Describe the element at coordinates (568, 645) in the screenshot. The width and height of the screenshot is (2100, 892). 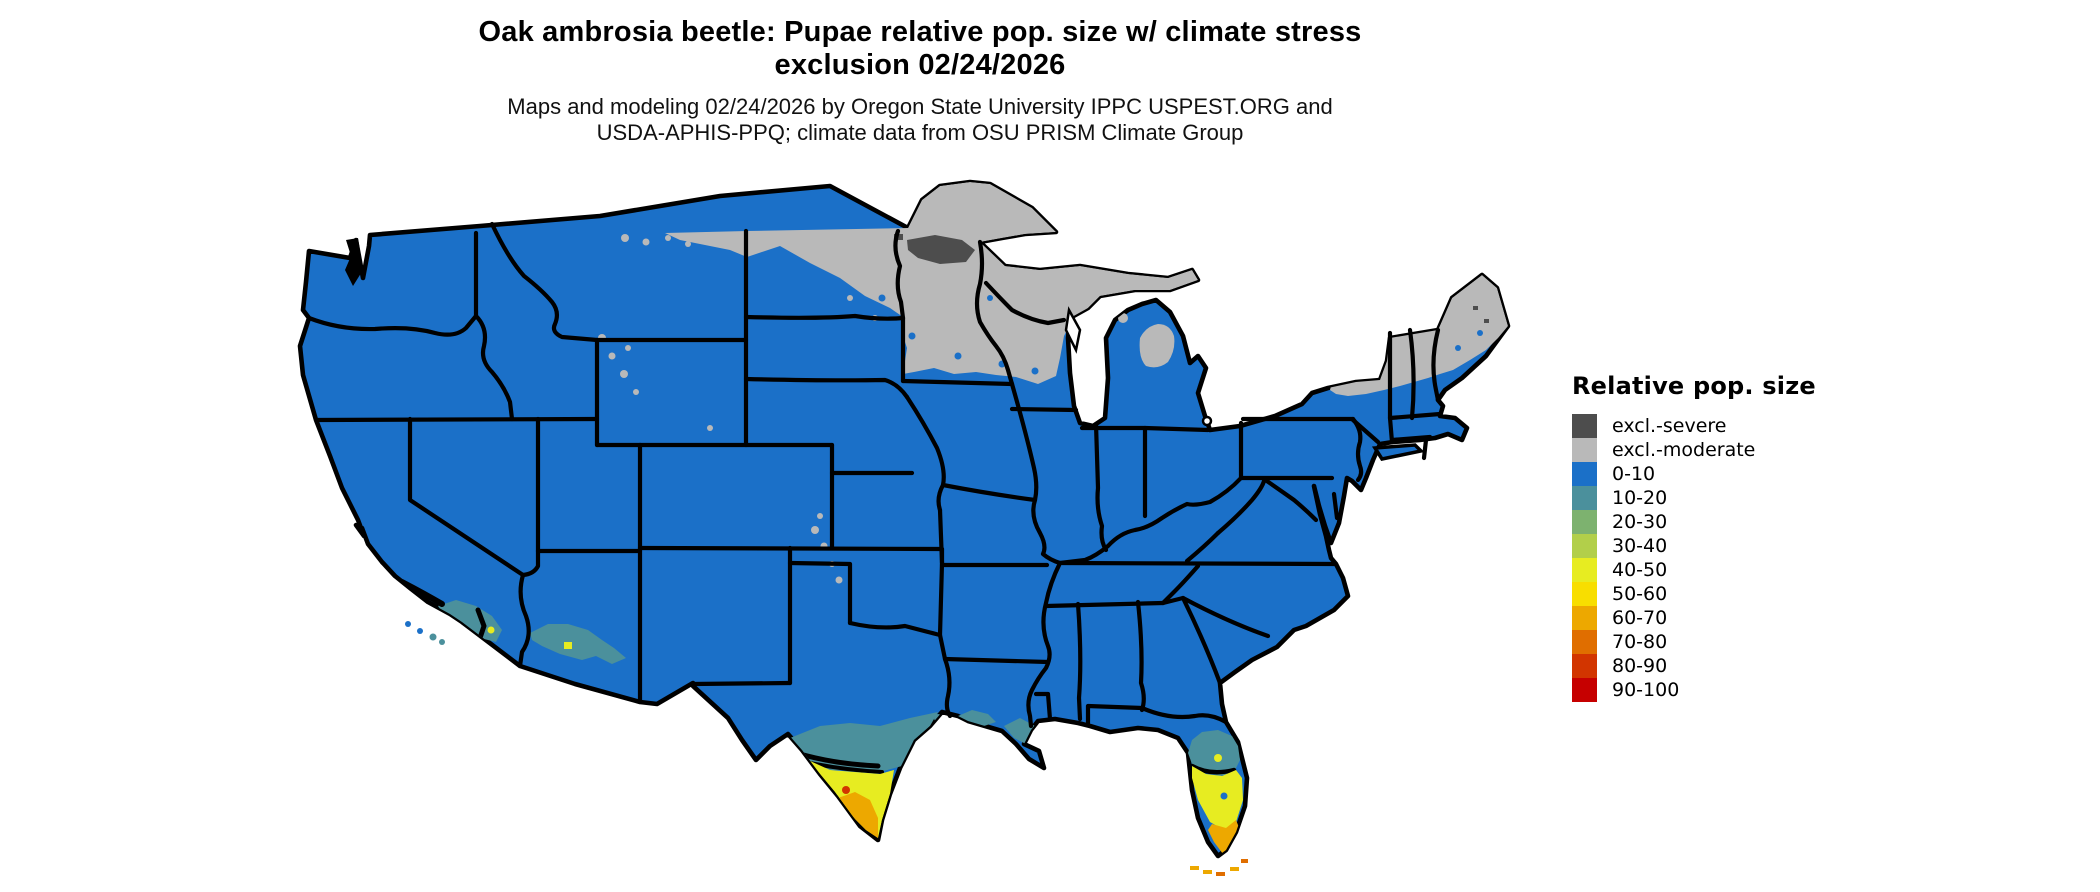
I see `dot-40-50-arizona` at that location.